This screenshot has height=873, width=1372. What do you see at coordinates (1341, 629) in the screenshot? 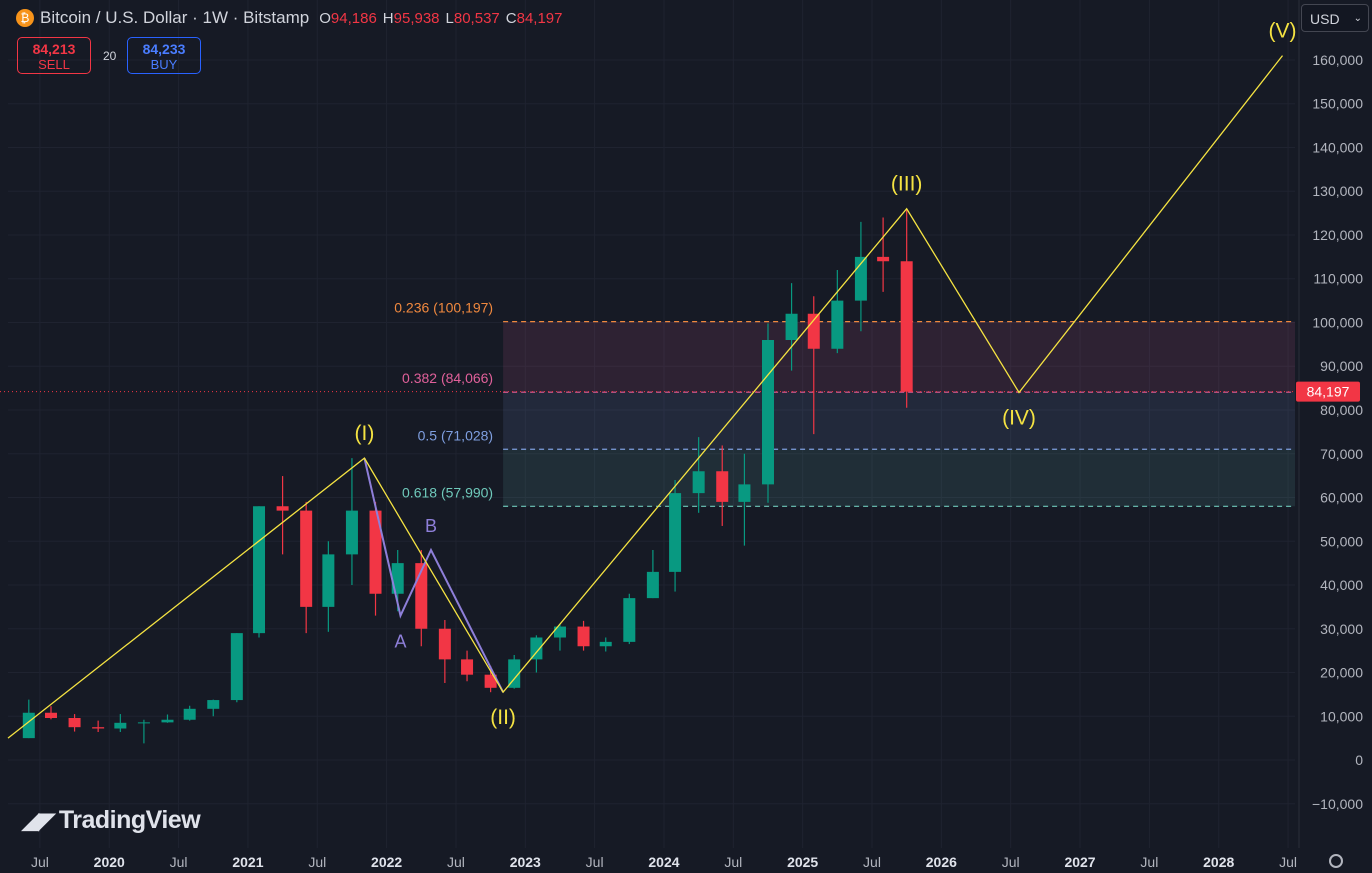
I see `y-tick-label: 30,000` at bounding box center [1341, 629].